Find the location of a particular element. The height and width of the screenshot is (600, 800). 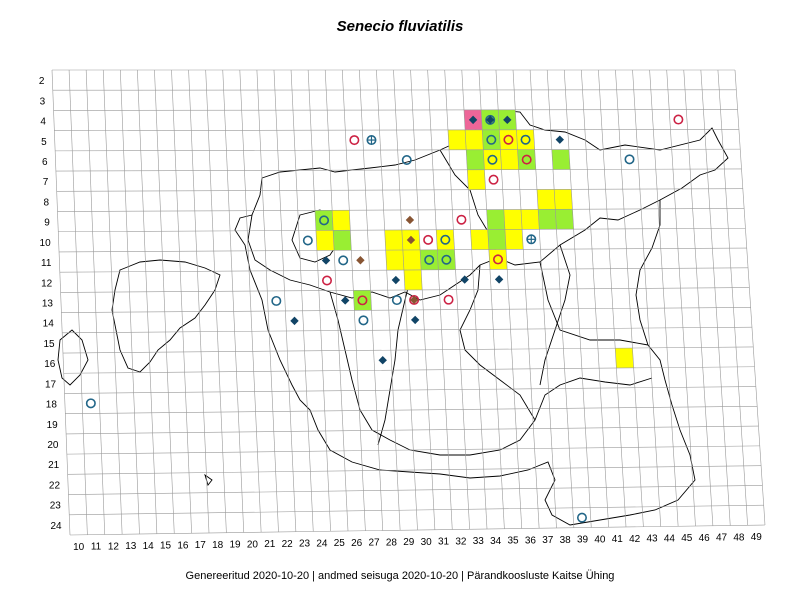

col-label: 10 is located at coordinates (79, 547).